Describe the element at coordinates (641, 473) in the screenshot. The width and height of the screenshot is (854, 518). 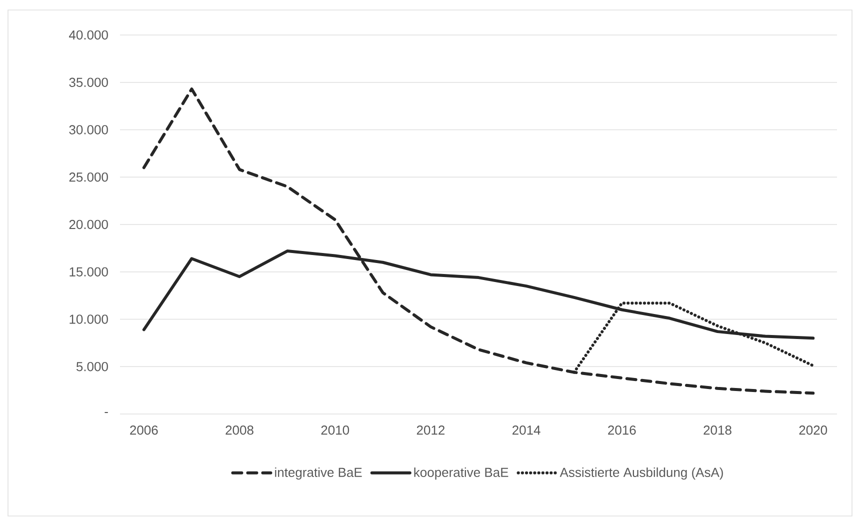
I see `legend-label: Assistierte Ausbildung (AsA)` at that location.